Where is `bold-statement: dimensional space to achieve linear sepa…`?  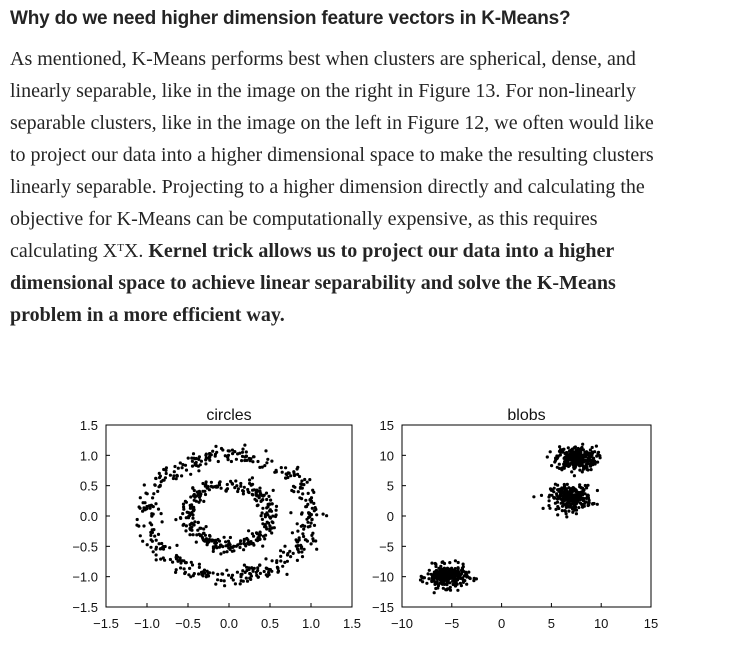 bold-statement: dimensional space to achieve linear sepa… is located at coordinates (313, 283).